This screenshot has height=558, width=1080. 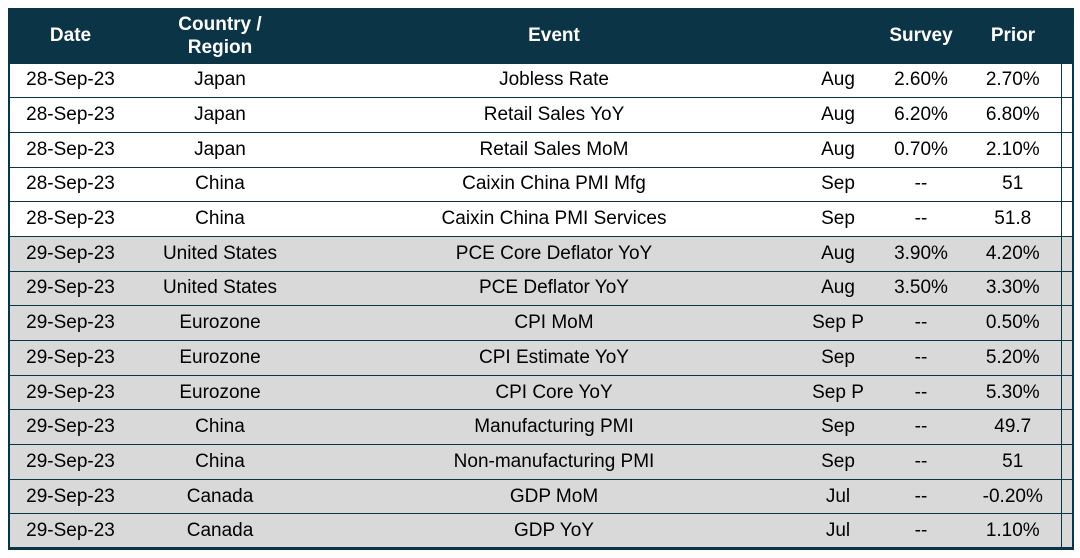 What do you see at coordinates (1013, 80) in the screenshot?
I see `cell-prior: 2.70%` at bounding box center [1013, 80].